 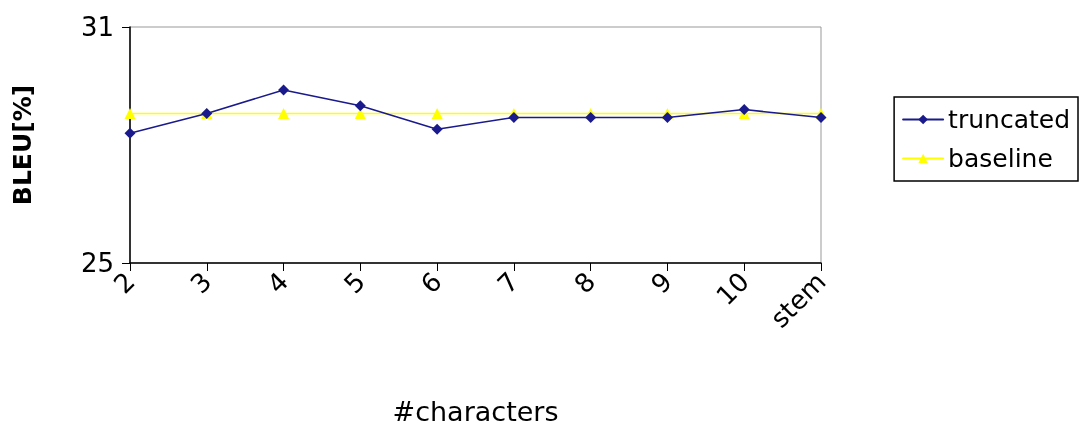 What do you see at coordinates (1000, 158) in the screenshot?
I see `legend-label: baseline` at bounding box center [1000, 158].